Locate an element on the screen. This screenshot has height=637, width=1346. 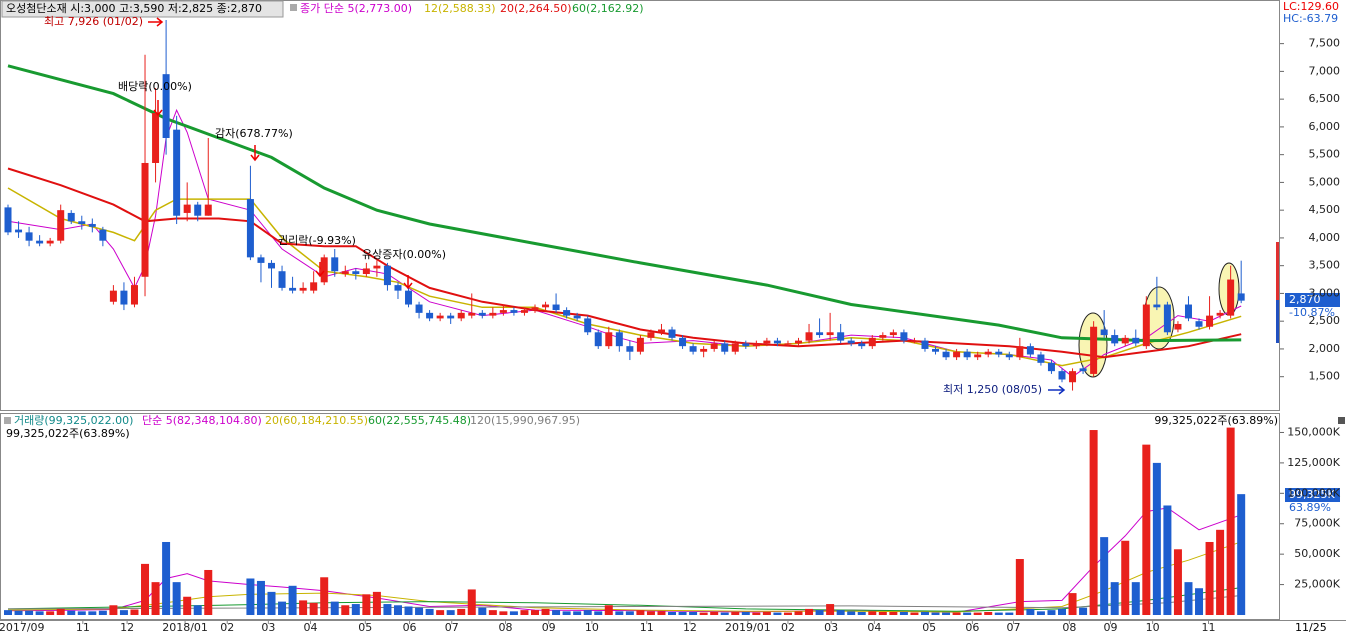
volume-info: 99,325,022주(63.89%) is located at coordinates (1216, 420).